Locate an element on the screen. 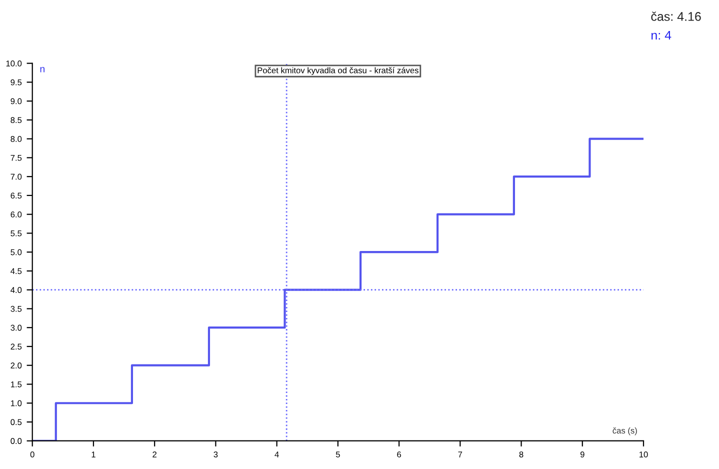 The image size is (719, 469). x-tick-label: 1 is located at coordinates (94, 455).